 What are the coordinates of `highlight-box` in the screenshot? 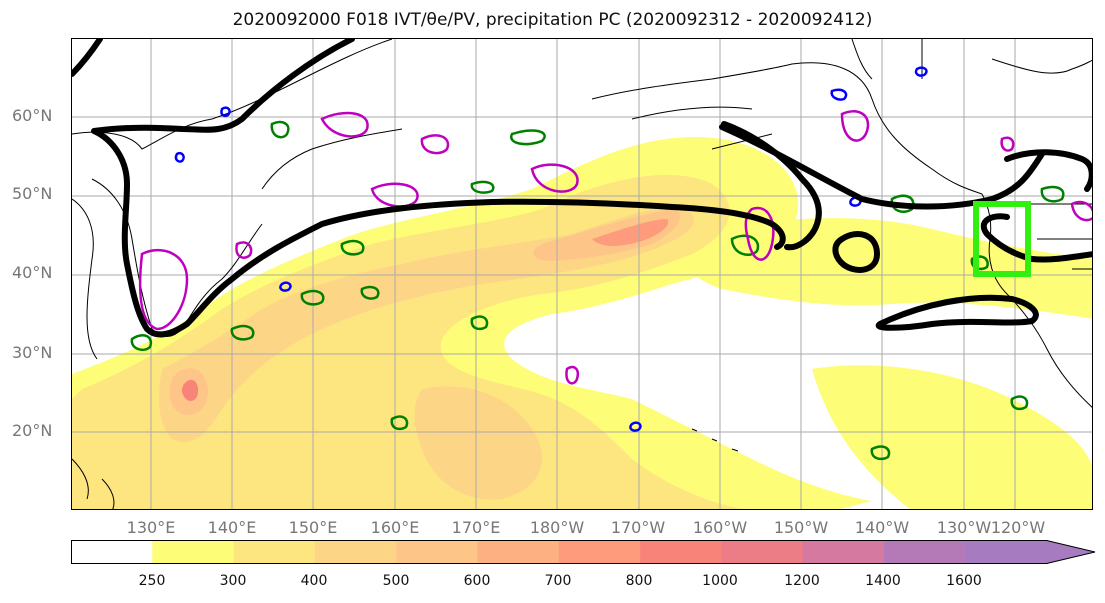 It's located at (1002, 239).